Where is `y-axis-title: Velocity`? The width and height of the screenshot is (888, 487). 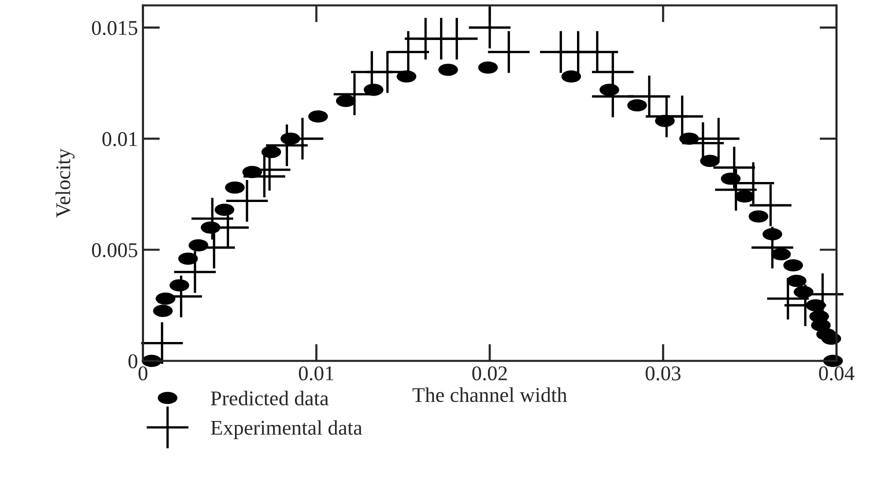 y-axis-title: Velocity is located at coordinates (65, 183).